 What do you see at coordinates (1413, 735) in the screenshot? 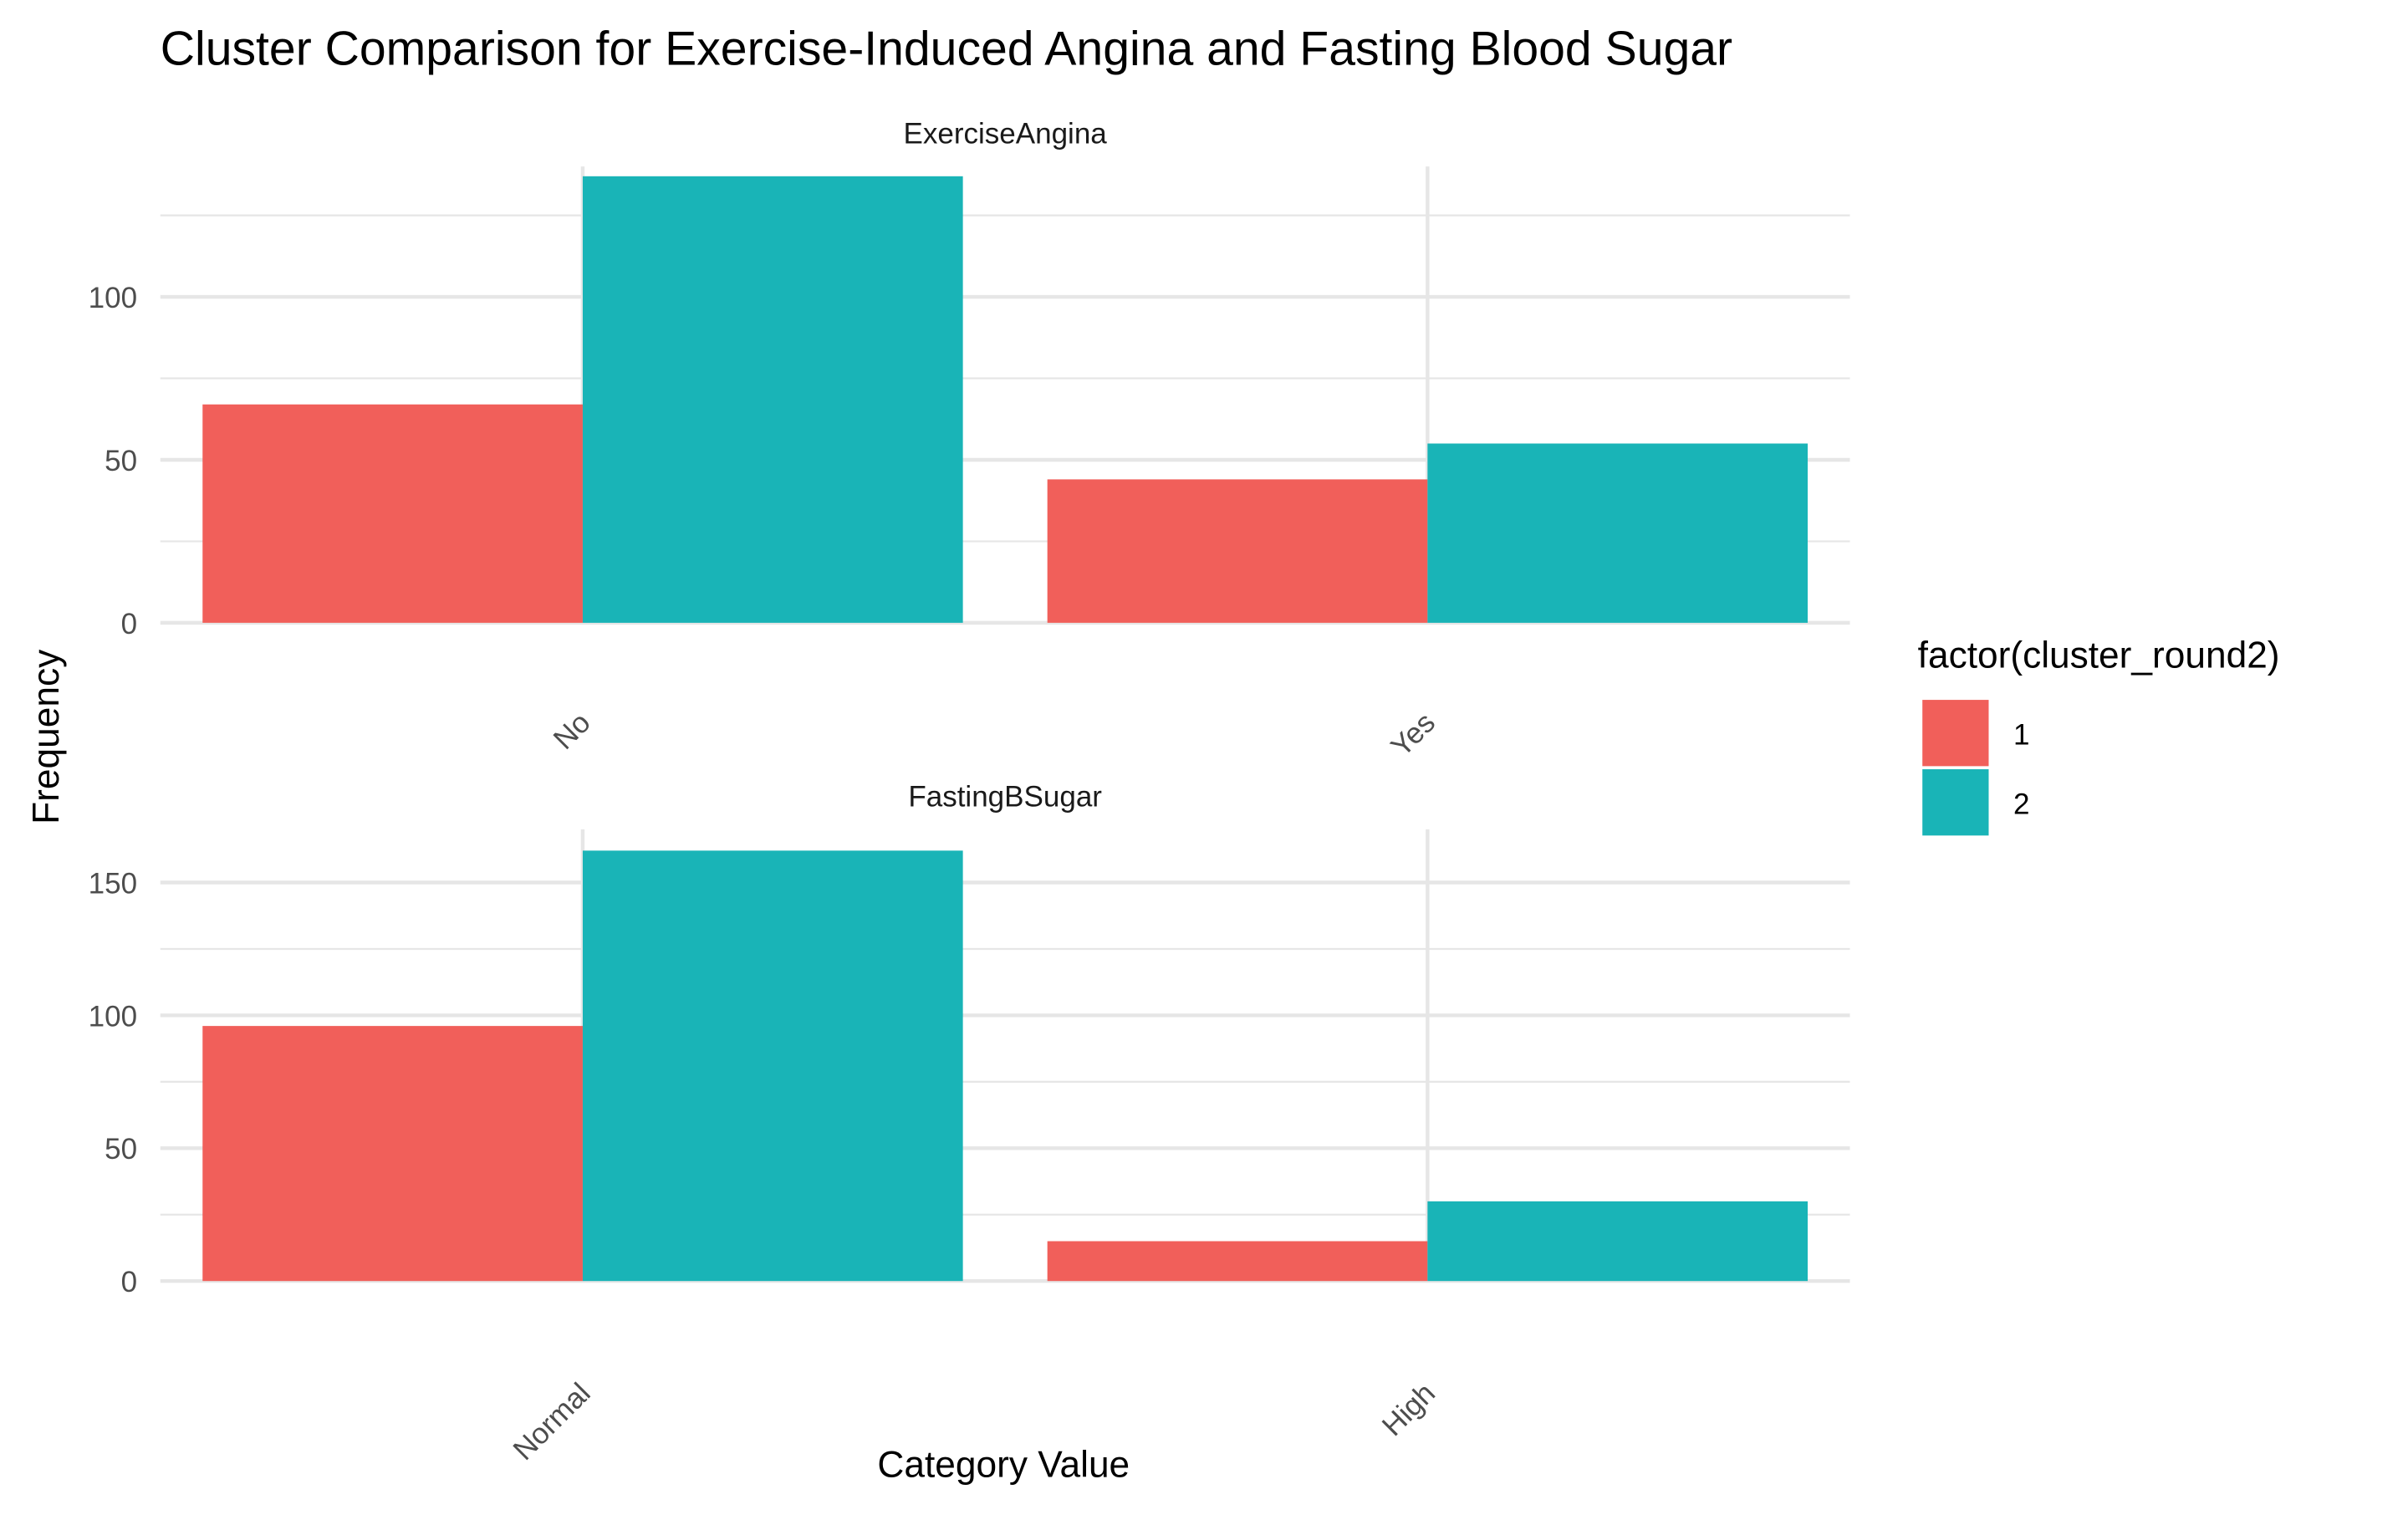
I see `x-tick-label: Yes` at bounding box center [1413, 735].